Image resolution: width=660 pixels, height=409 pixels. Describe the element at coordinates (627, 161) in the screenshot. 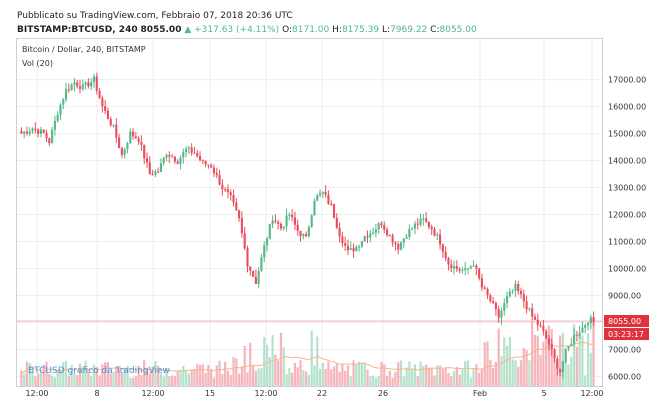

I see `price-tick-label: 14000.00` at that location.